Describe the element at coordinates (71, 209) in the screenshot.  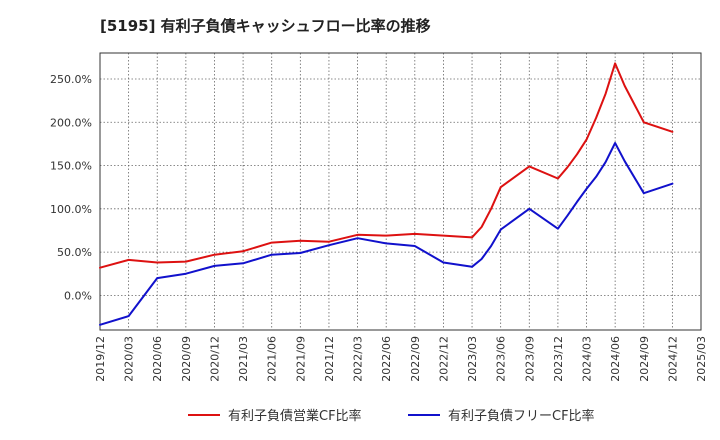
I see `y-tick-label: 100.0%` at that location.